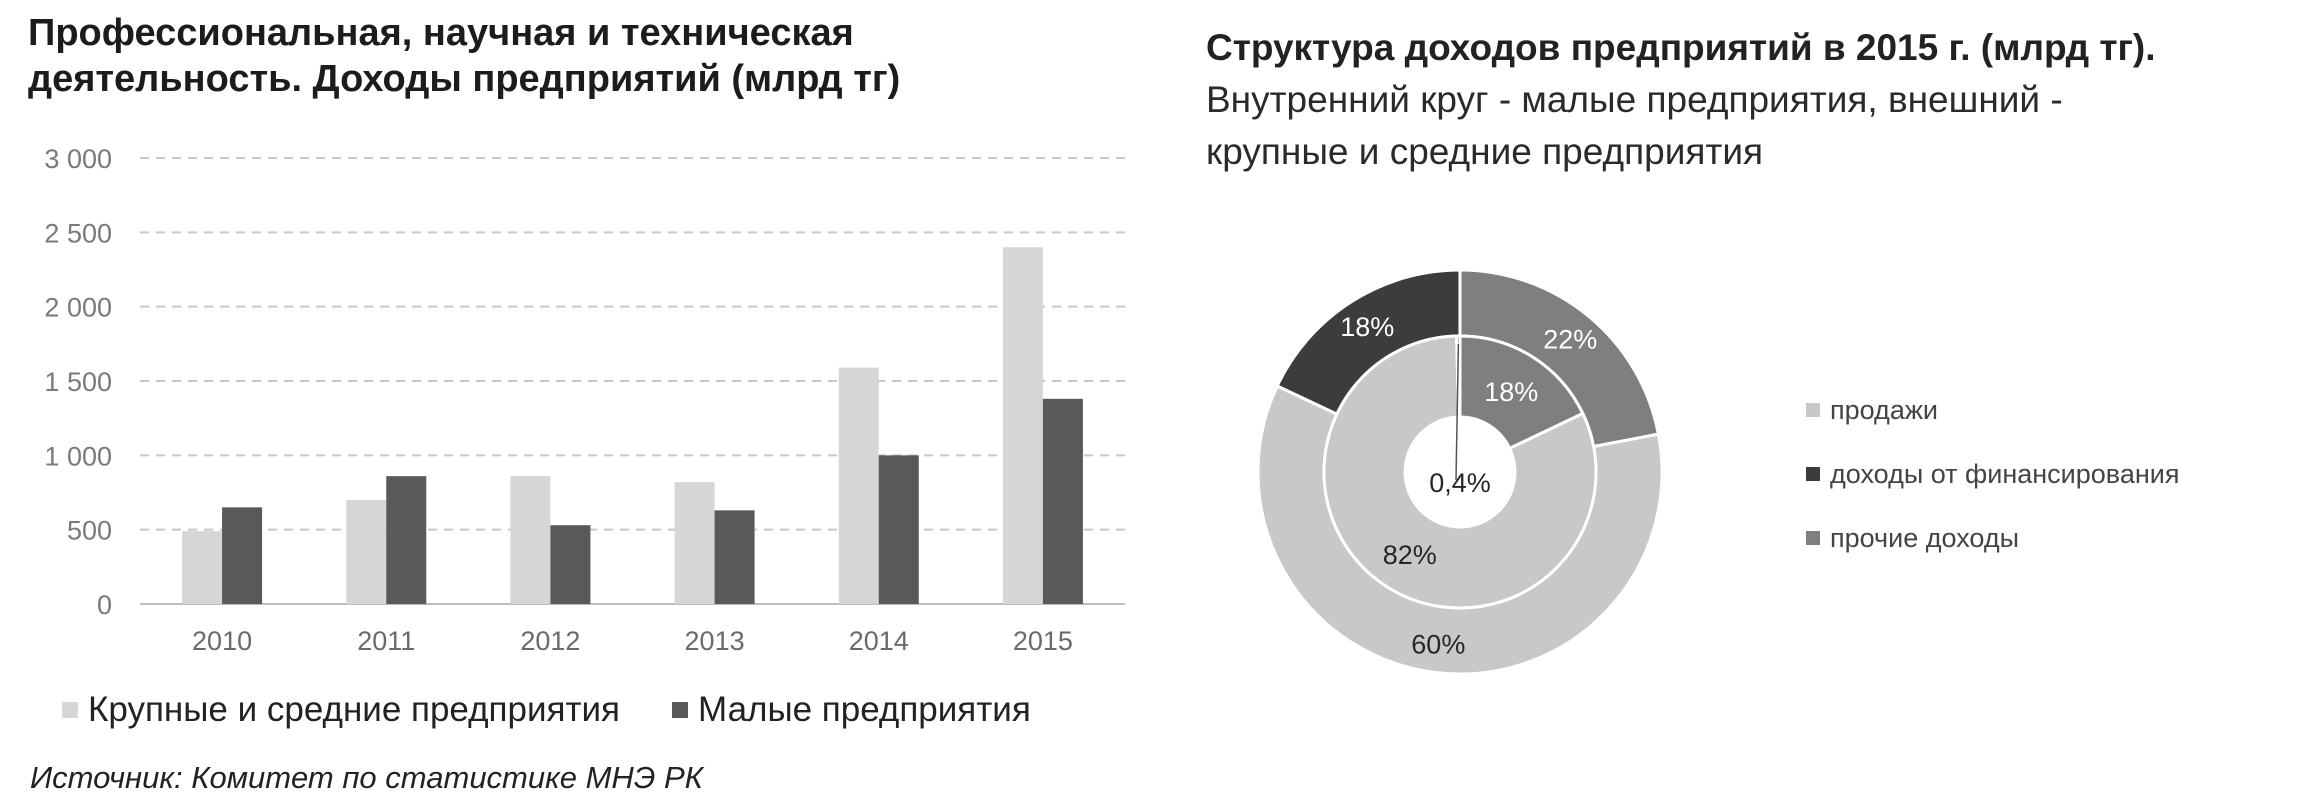 Image resolution: width=2301 pixels, height=807 pixels. What do you see at coordinates (1460, 483) in the screenshot?
I see `donut-inner-label-finance: 0,4%` at bounding box center [1460, 483].